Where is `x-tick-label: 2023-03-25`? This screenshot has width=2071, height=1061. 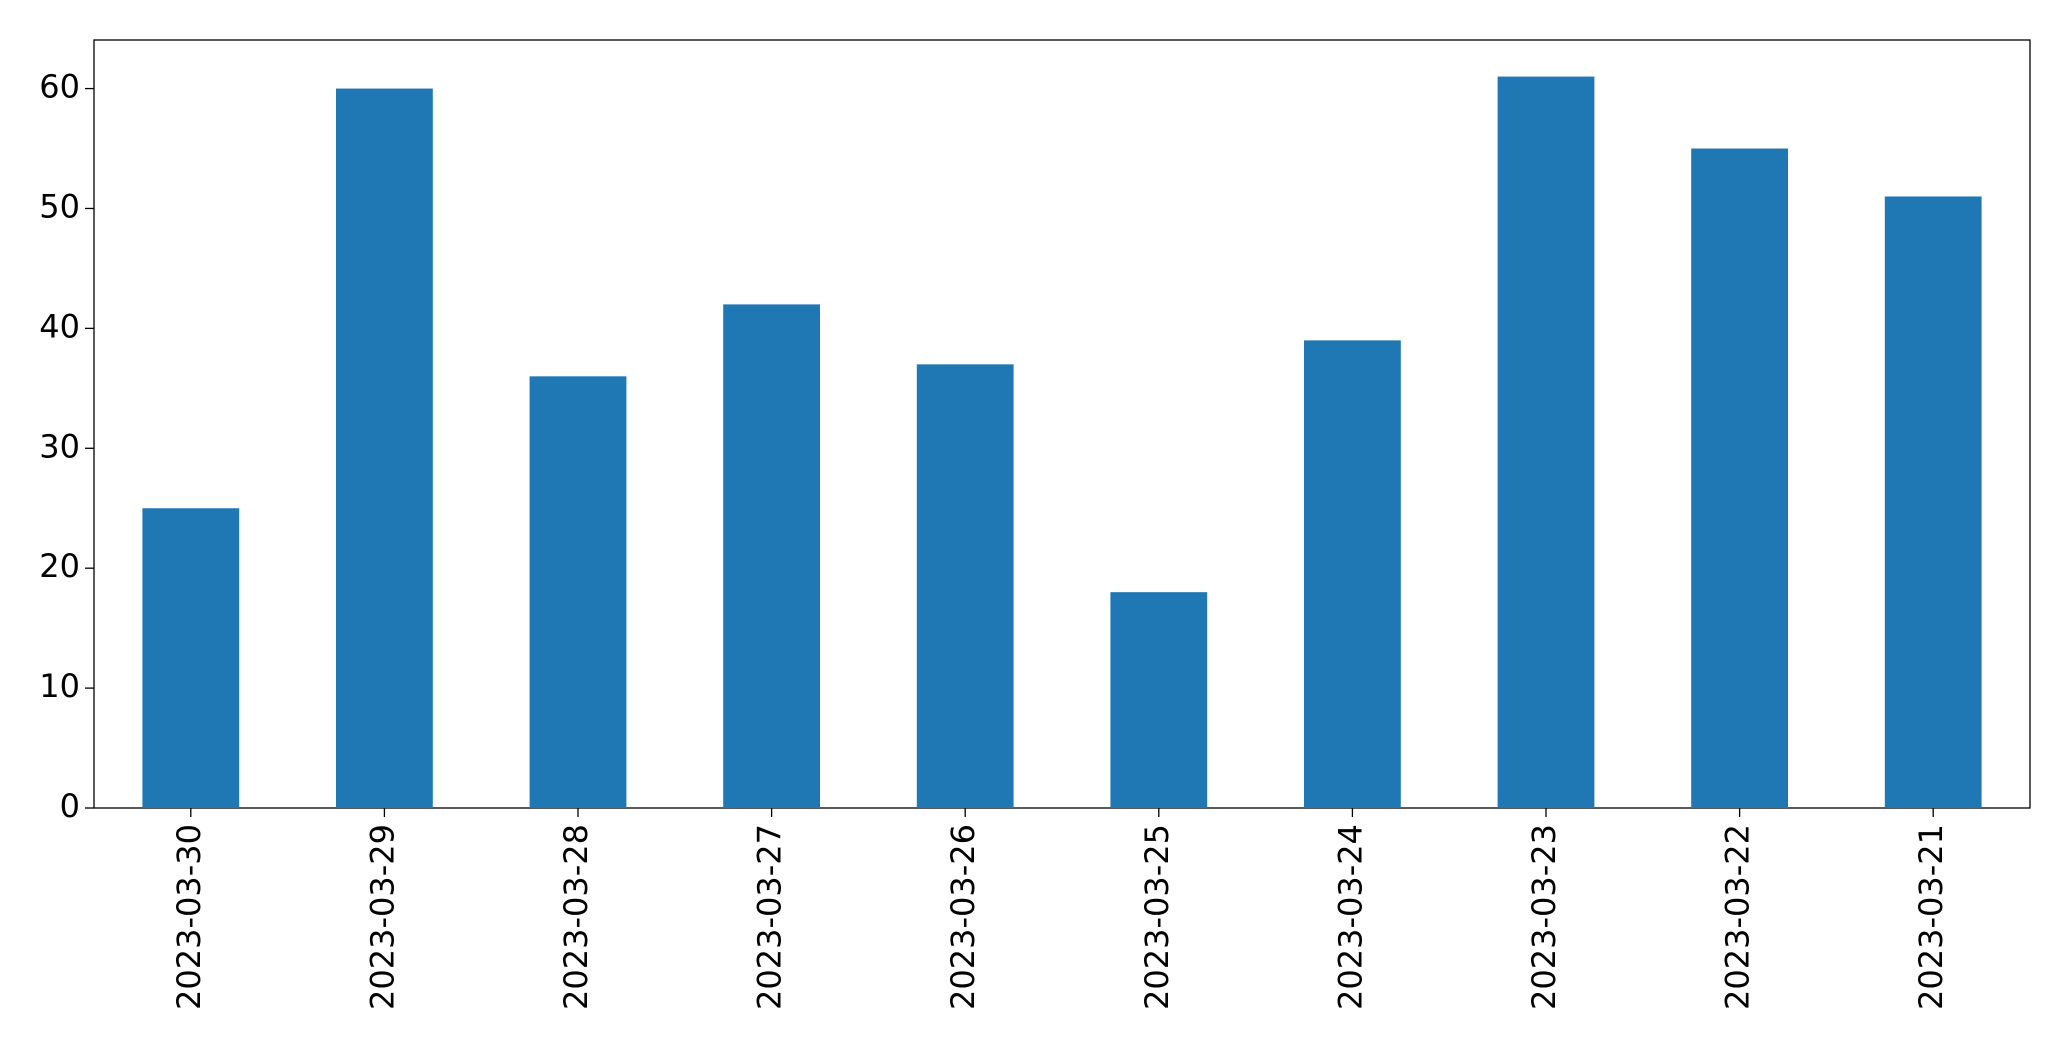
x-tick-label: 2023-03-25 is located at coordinates (1157, 917).